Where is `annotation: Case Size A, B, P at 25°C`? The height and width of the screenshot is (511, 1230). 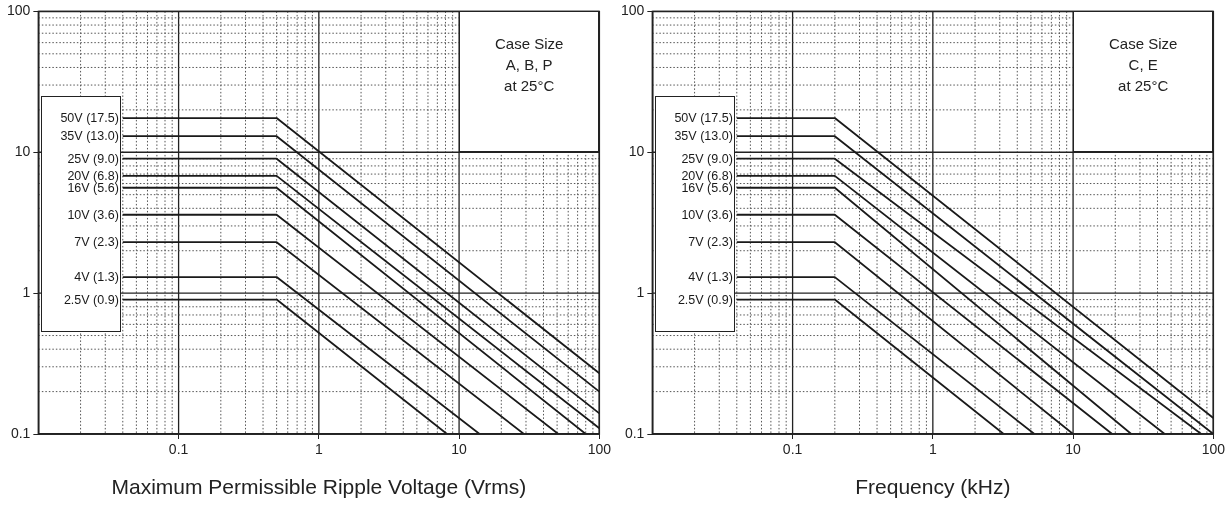 annotation: Case Size A, B, P at 25°C is located at coordinates (529, 65).